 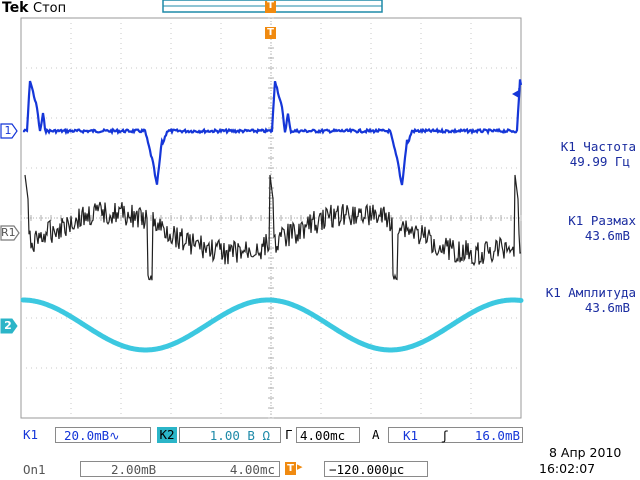 I want to click on ch2-scale-box: 1.00 B Ω, so click(x=230, y=435).